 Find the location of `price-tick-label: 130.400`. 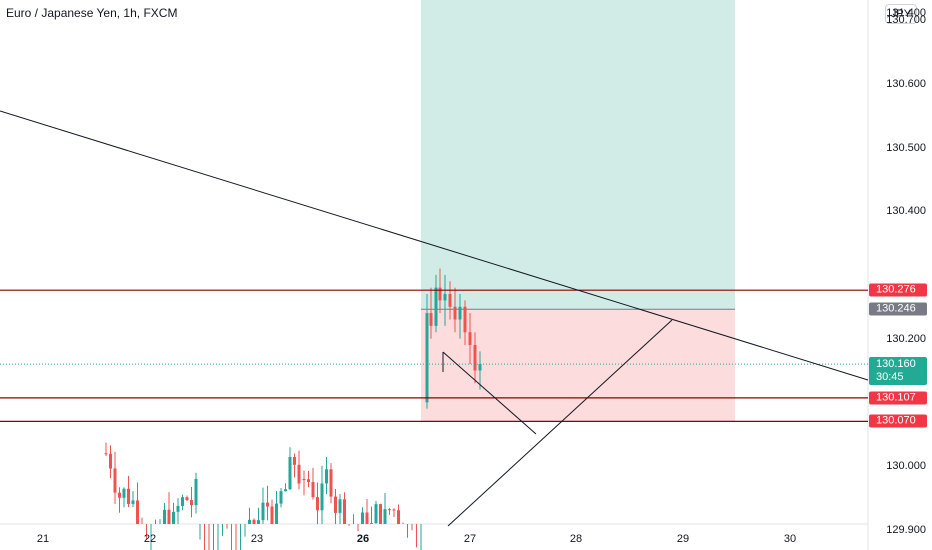

price-tick-label: 130.400 is located at coordinates (906, 211).